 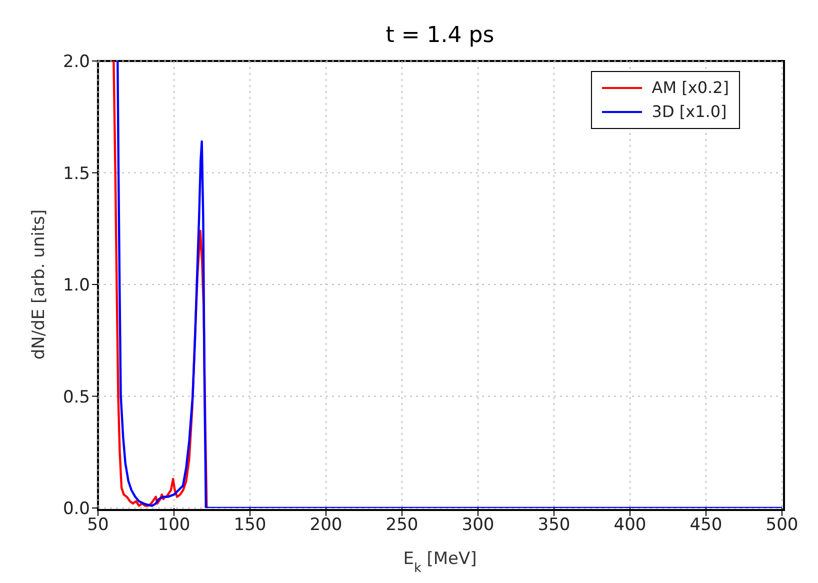 What do you see at coordinates (76, 174) in the screenshot?
I see `y-tick-label: 1.5` at bounding box center [76, 174].